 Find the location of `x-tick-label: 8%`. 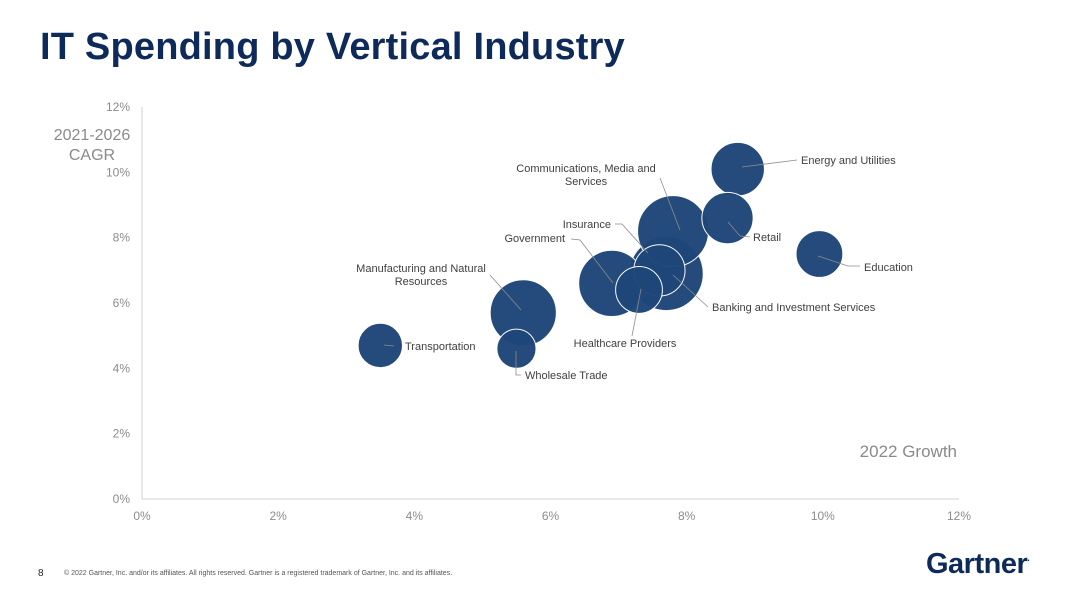

x-tick-label: 8% is located at coordinates (687, 516).